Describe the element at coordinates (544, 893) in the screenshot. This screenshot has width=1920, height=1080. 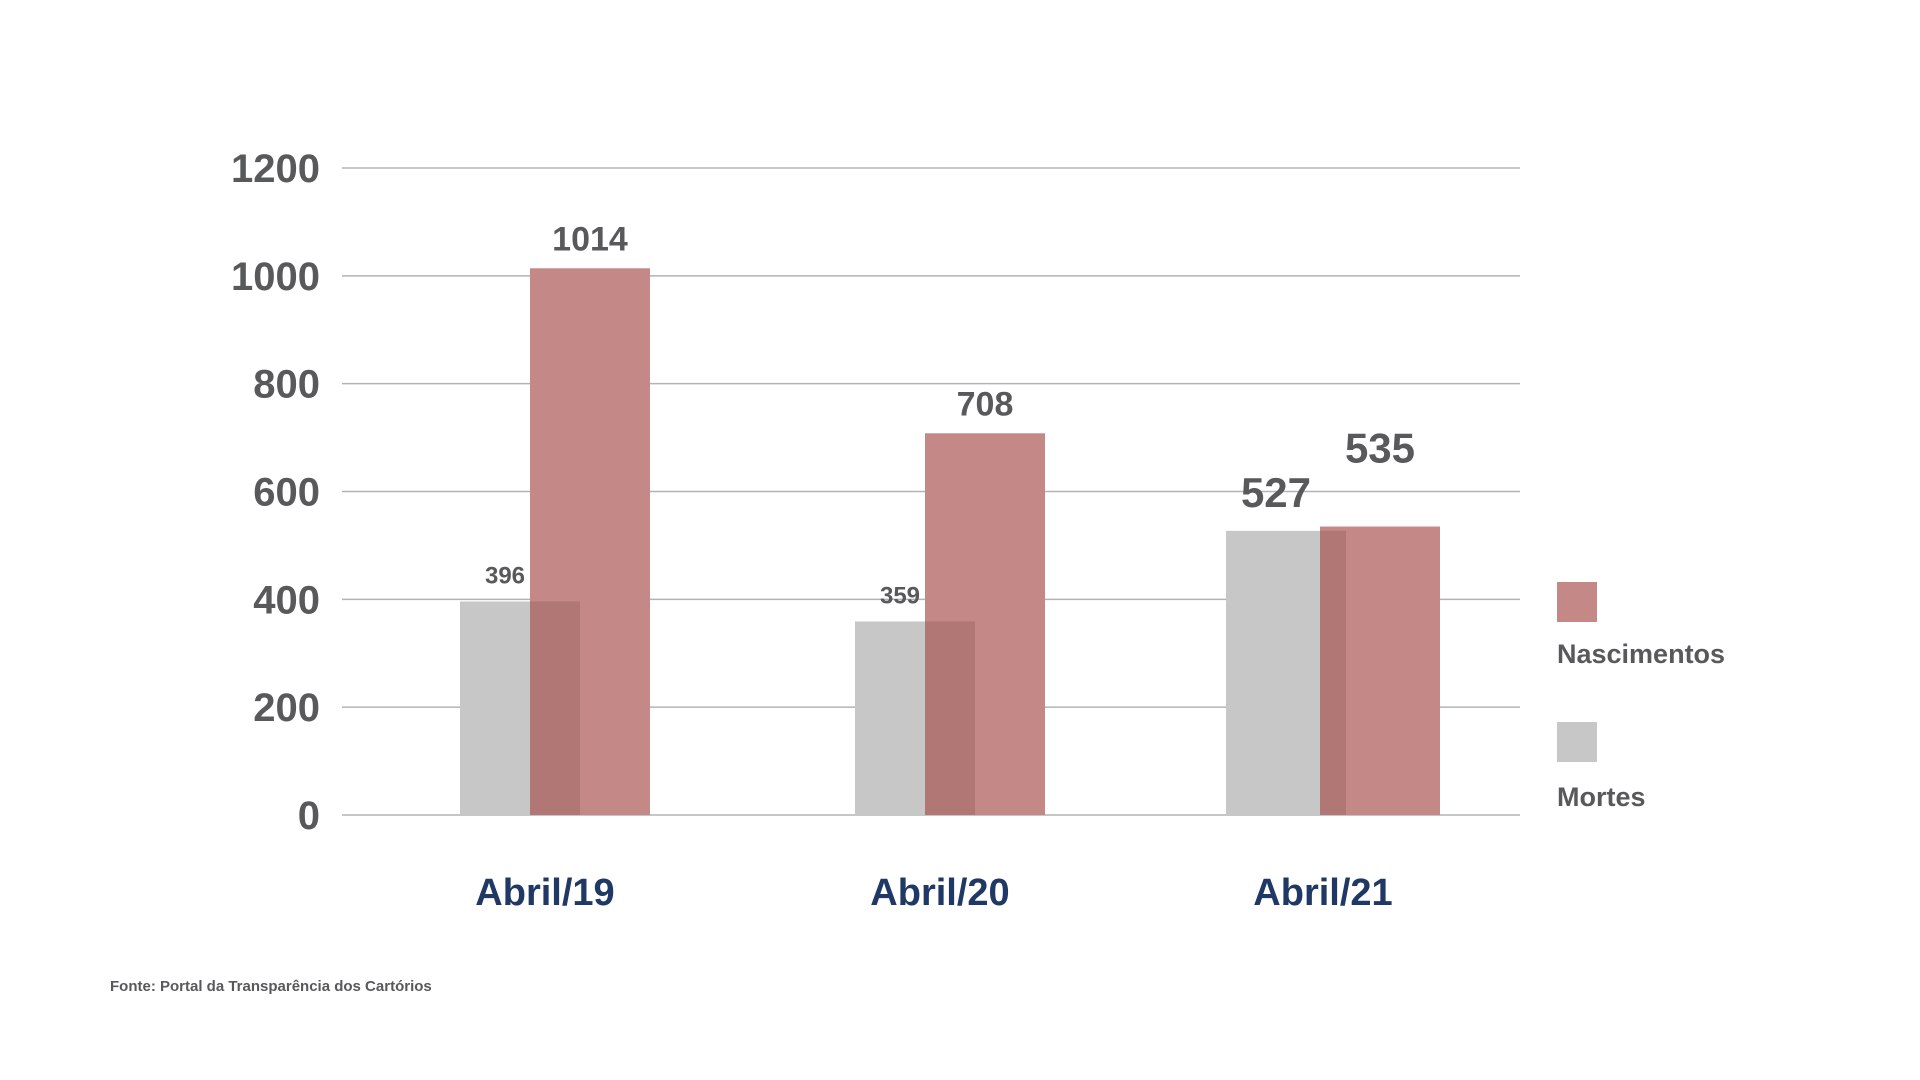
I see `x-category-label: Abril/19` at that location.